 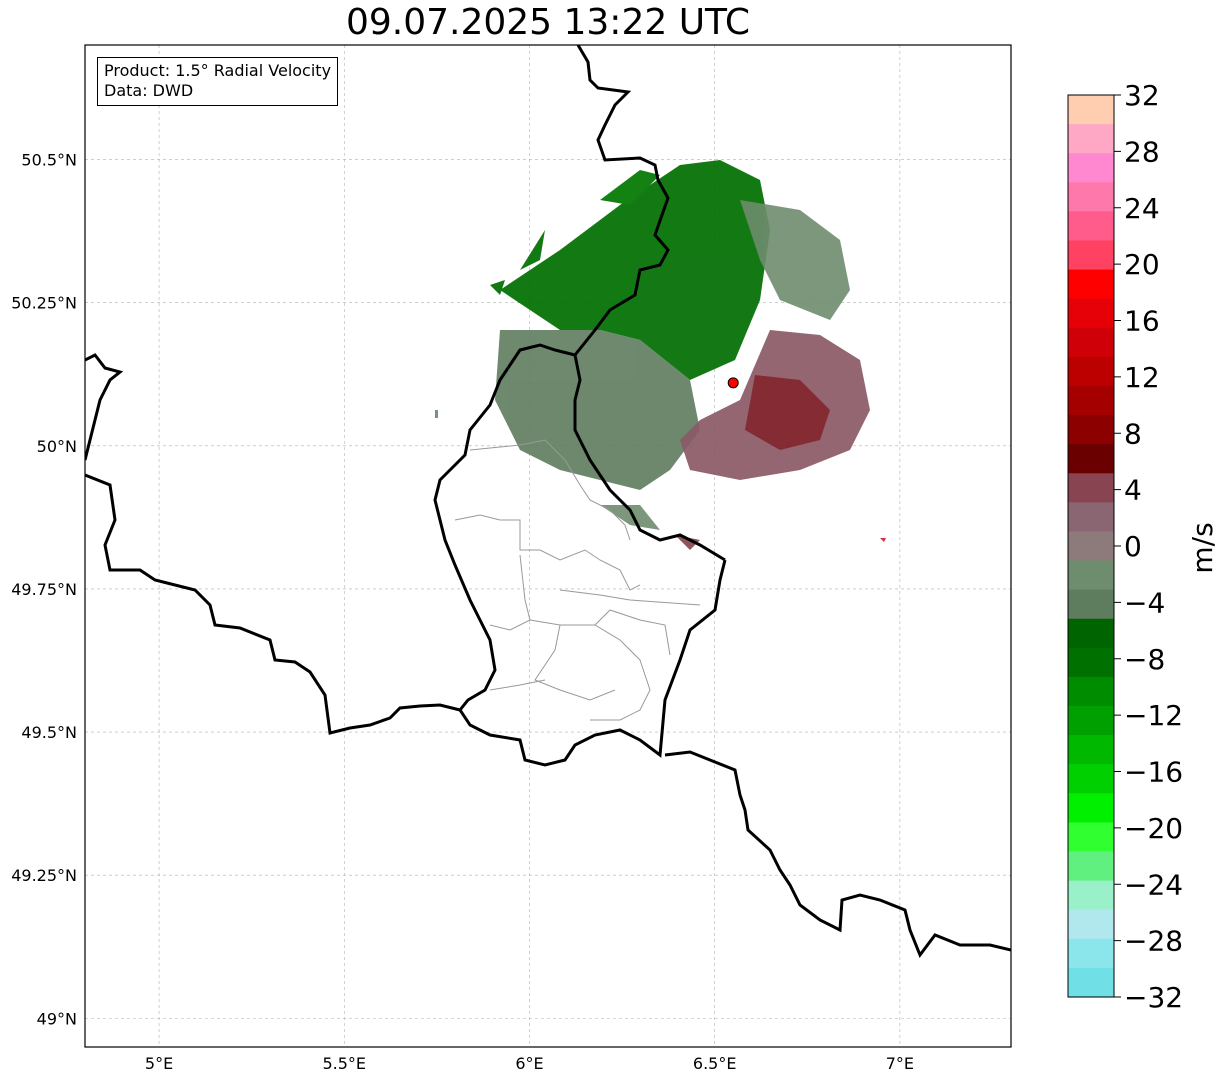 What do you see at coordinates (1144, 659) in the screenshot?
I see `colorbar-tick-label: −8` at bounding box center [1144, 659].